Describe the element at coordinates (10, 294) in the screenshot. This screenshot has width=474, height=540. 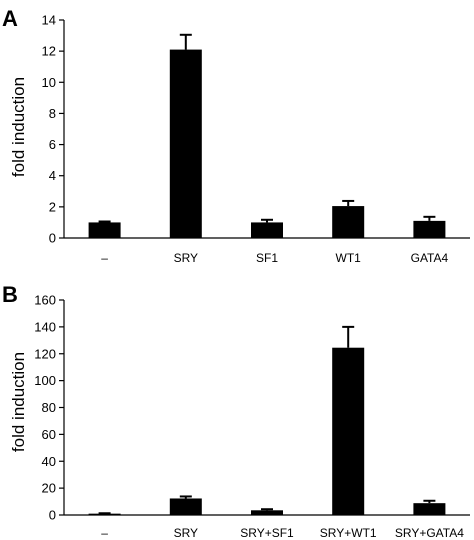
I see `panel-letter-b: B` at that location.